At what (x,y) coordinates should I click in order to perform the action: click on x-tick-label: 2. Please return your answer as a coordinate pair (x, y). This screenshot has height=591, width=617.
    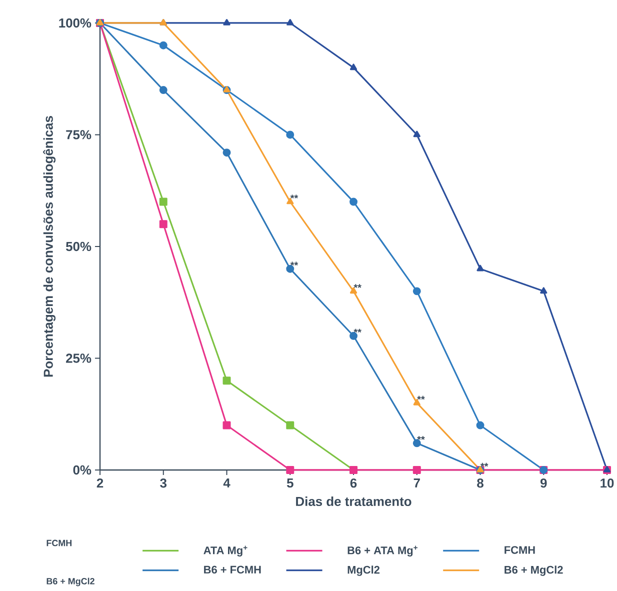
    Looking at the image, I should click on (100, 483).